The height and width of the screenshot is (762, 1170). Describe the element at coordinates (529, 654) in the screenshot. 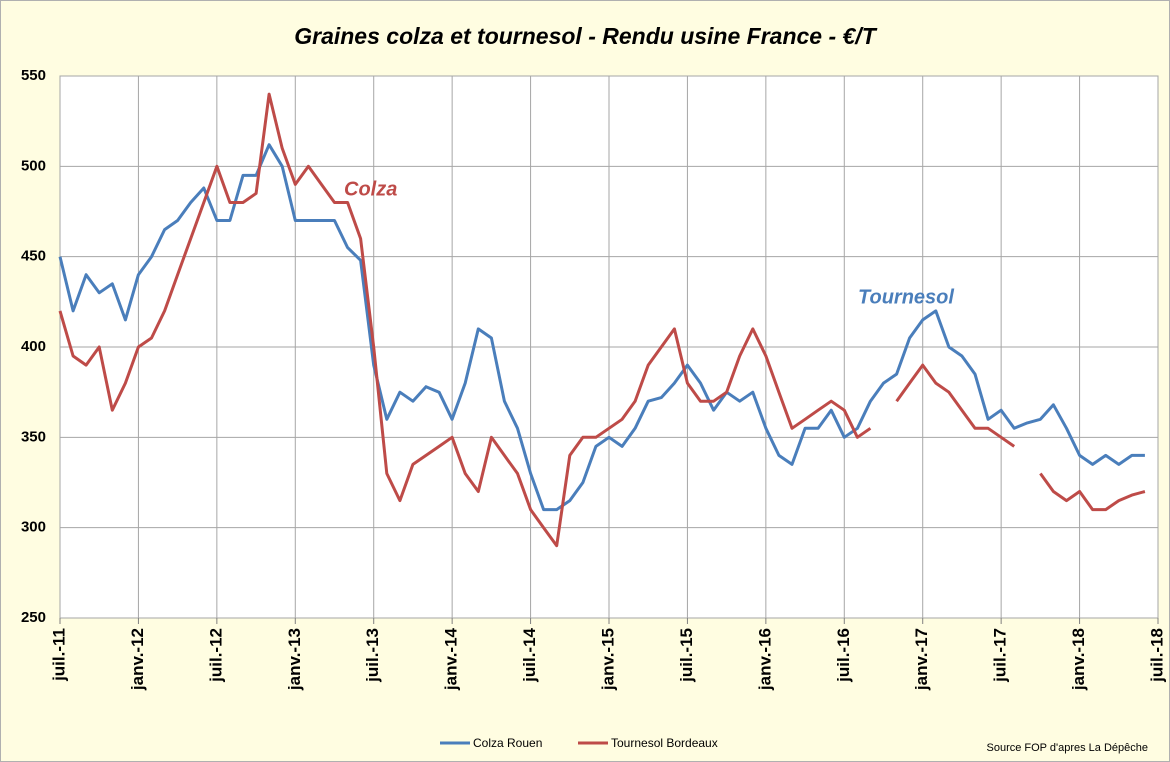

I see `x-tick-label: juil.-14` at that location.